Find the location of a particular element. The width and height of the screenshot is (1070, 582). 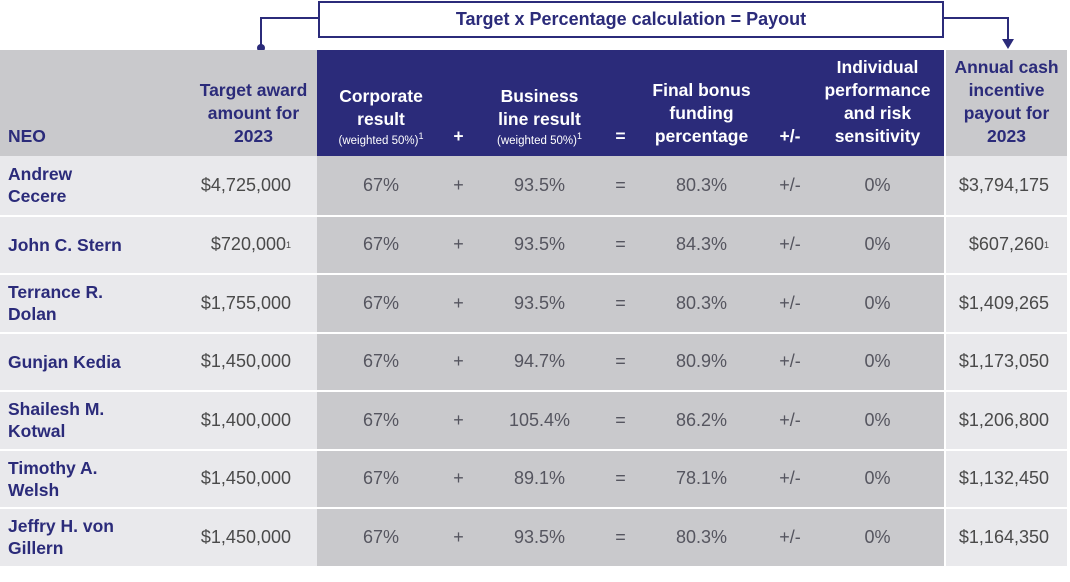

cell-name: Timothy A. Welsh is located at coordinates (75, 478).